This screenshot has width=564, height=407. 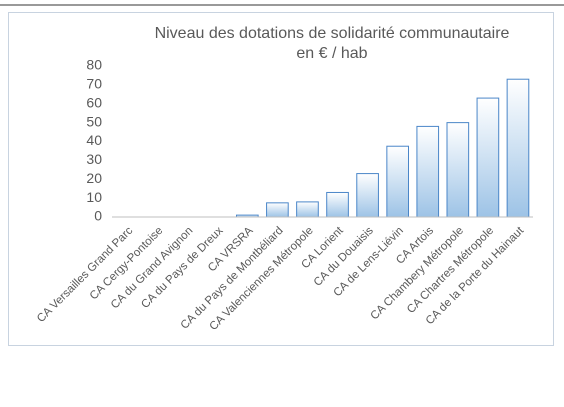 I want to click on y-tick-label: 60, so click(x=94, y=102).